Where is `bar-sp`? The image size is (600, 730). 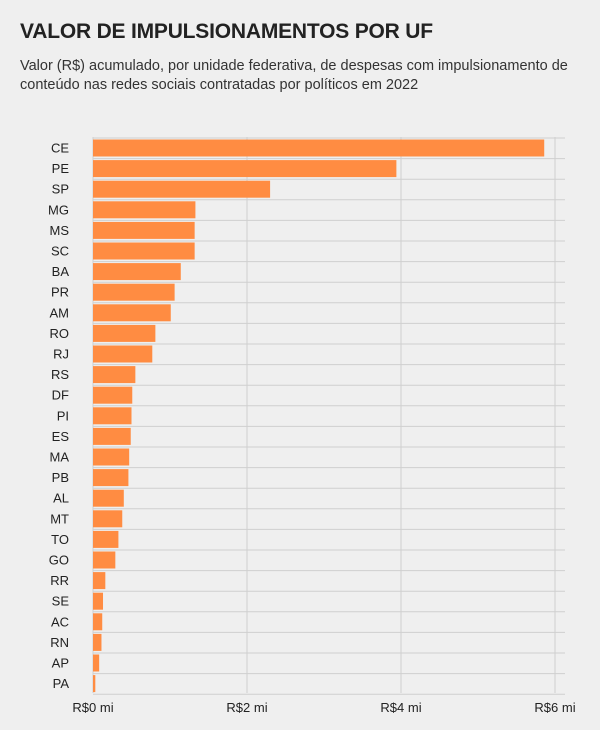
bar-sp is located at coordinates (182, 189).